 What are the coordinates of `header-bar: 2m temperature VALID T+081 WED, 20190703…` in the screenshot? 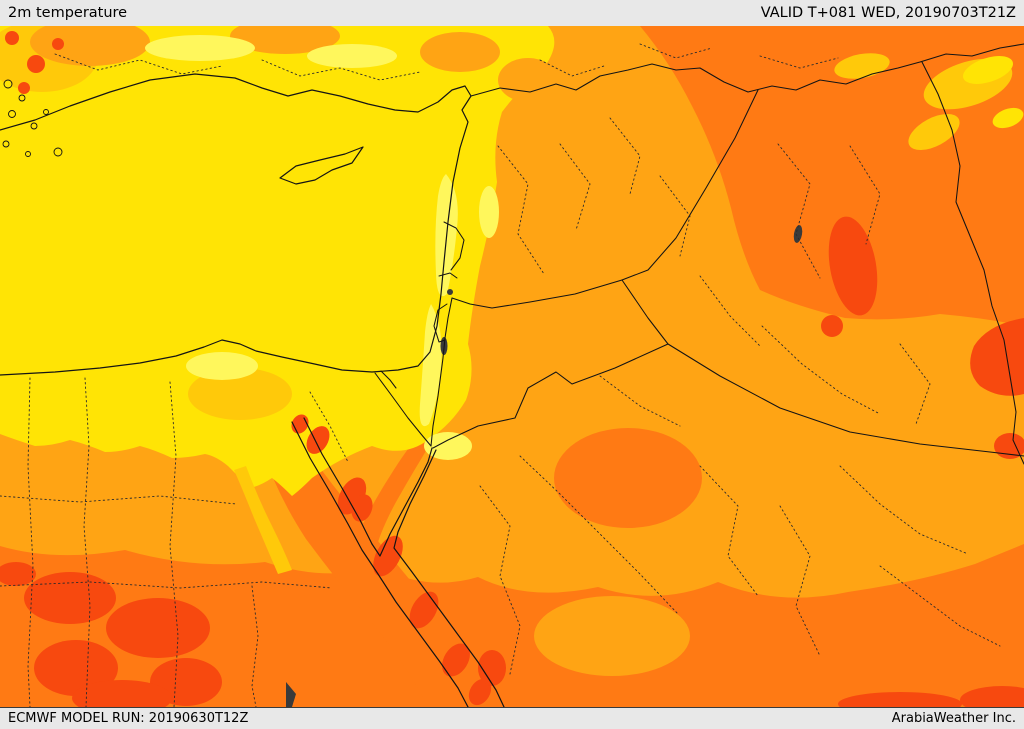 It's located at (512, 13).